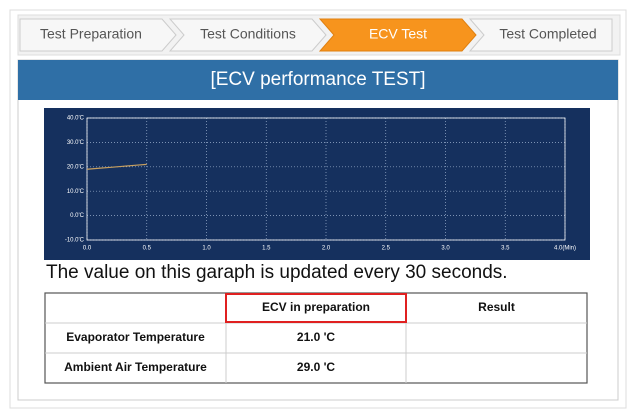 This screenshot has height=420, width=636. What do you see at coordinates (76, 192) in the screenshot?
I see `y-tick-label: 10.0'C` at bounding box center [76, 192].